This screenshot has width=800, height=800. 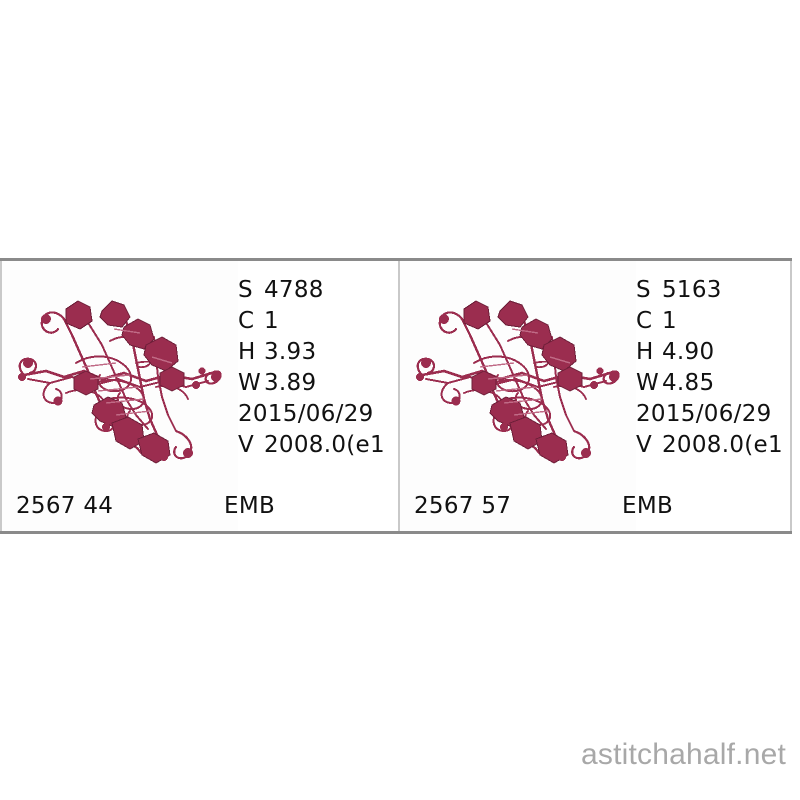 What do you see at coordinates (688, 383) in the screenshot?
I see `spec-value: 4.85` at bounding box center [688, 383].